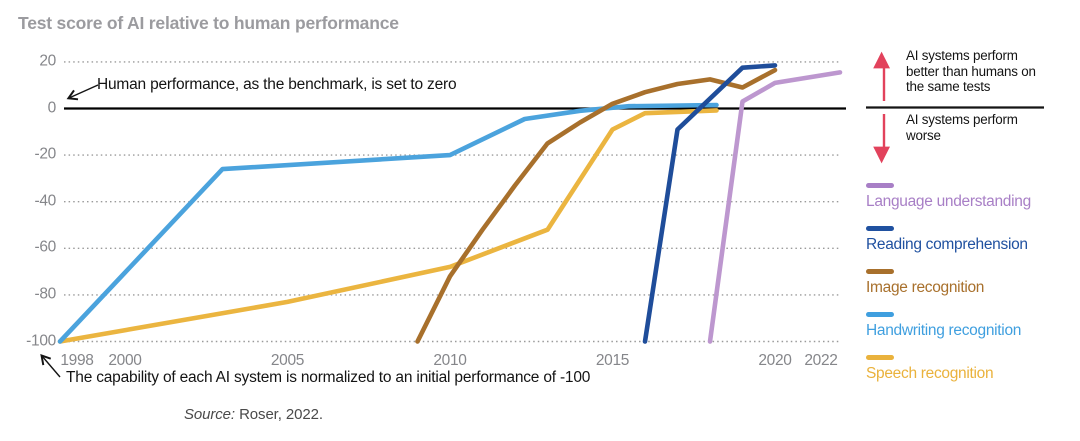  I want to click on y-tick-label: 0, so click(52, 108).